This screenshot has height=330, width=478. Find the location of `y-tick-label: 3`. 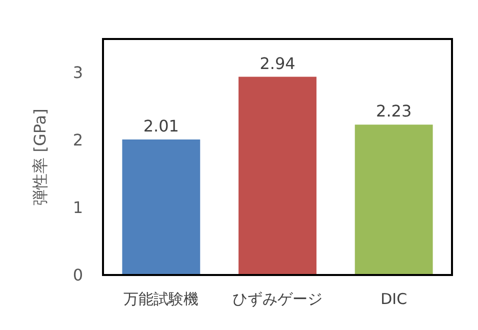

y-tick-label: 3 is located at coordinates (77, 72).